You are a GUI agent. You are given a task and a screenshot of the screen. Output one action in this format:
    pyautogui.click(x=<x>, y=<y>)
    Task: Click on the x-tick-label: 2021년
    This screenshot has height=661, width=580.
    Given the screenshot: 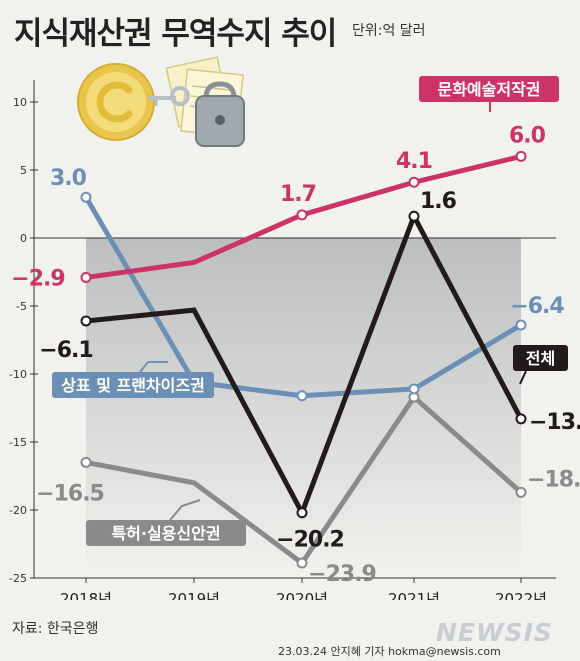 What is the action you would take?
    pyautogui.click(x=414, y=595)
    